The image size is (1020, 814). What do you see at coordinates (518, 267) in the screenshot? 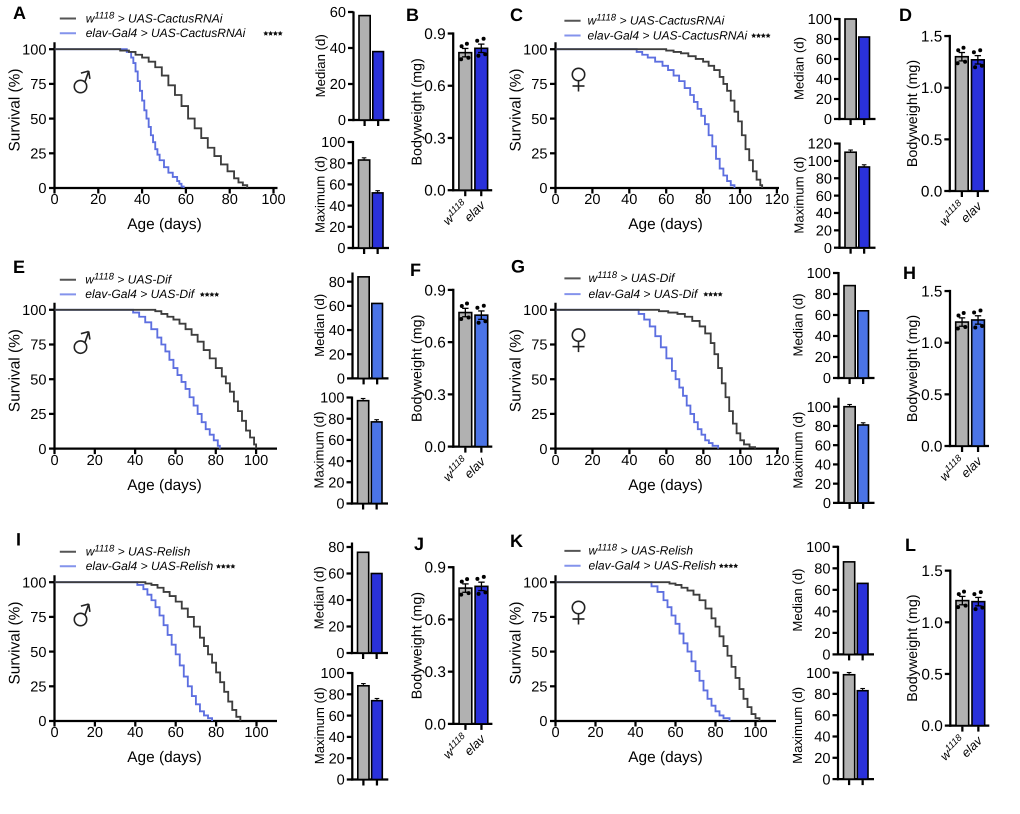
I see `svg-text: G` at bounding box center [518, 267].